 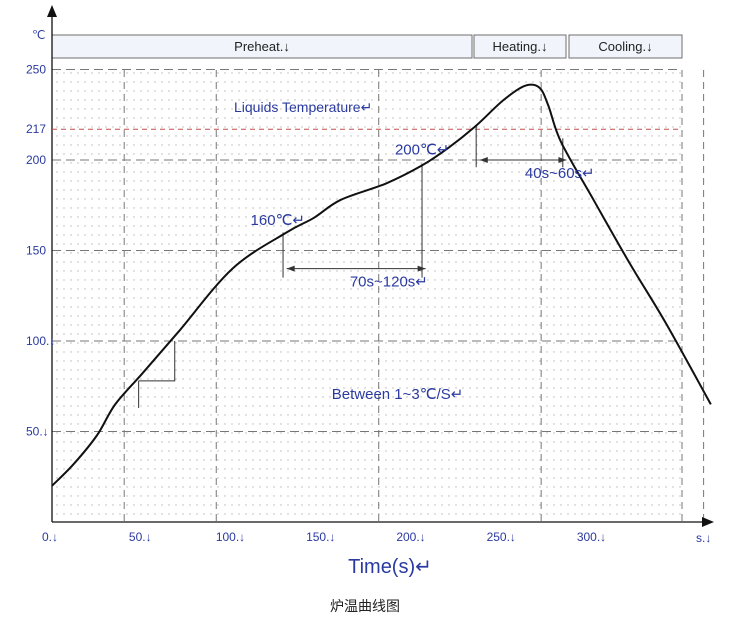 What do you see at coordinates (560, 173) in the screenshot?
I see `annotation-label: 40s~60s↵` at bounding box center [560, 173].